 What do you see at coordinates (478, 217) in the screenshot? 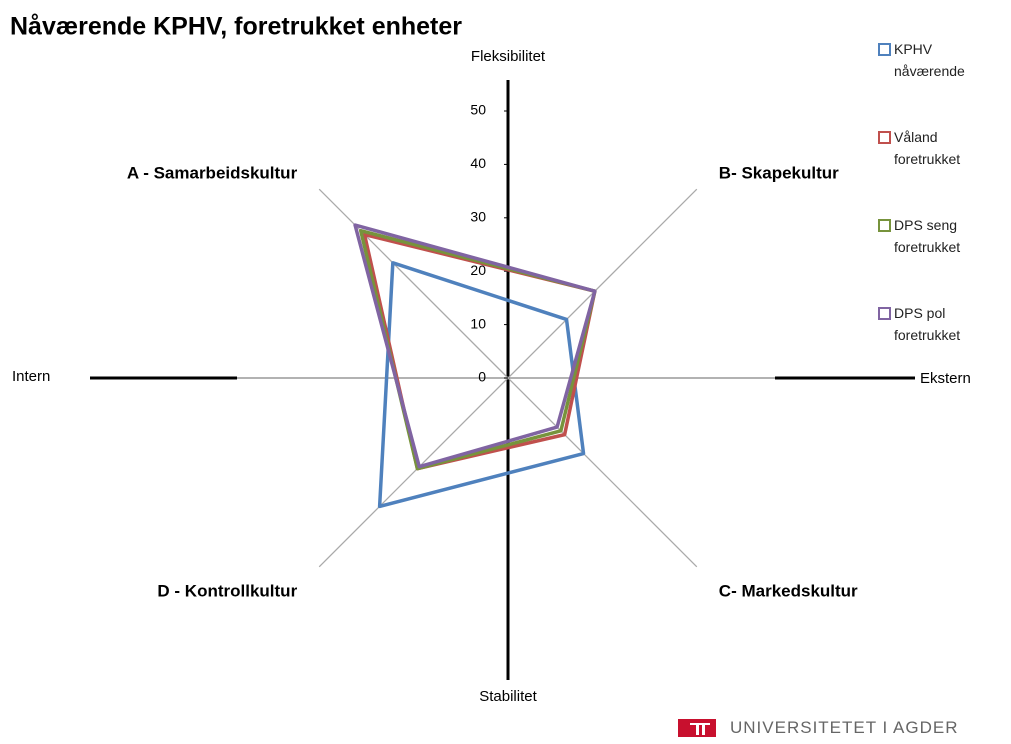
I see `y-tick-label: 30` at bounding box center [478, 217].